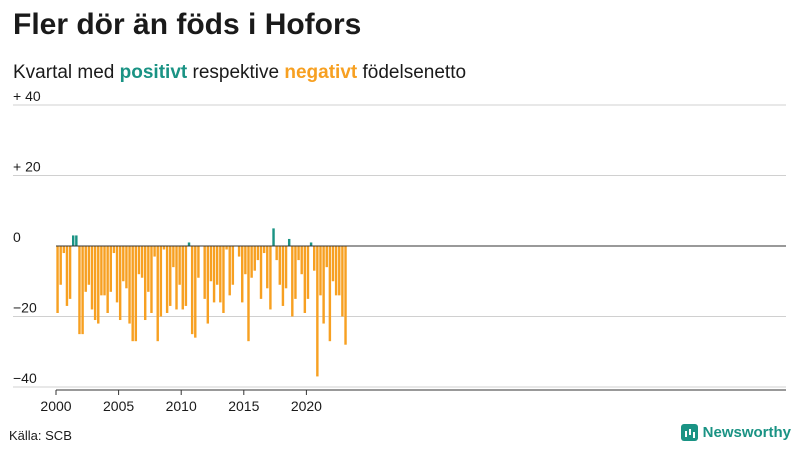 Image resolution: width=800 pixels, height=450 pixels. Describe the element at coordinates (735, 432) in the screenshot. I see `brand-logo: Newsworthy` at that location.